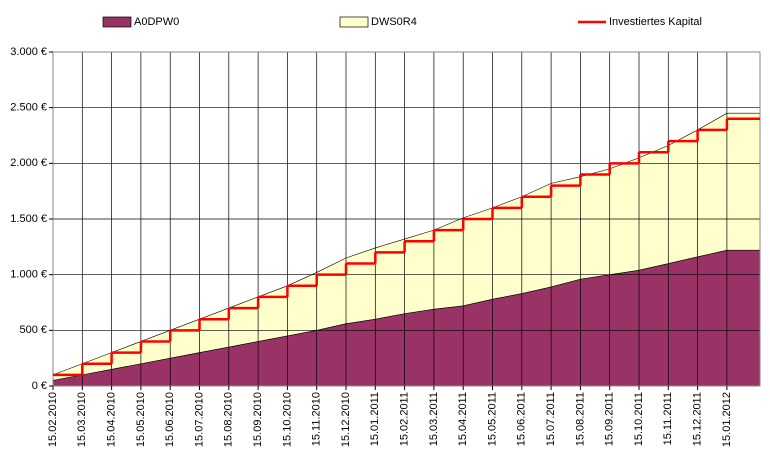 This screenshot has height=464, width=770. What do you see at coordinates (28, 52) in the screenshot?
I see `y-tick-label: 3.000 €` at bounding box center [28, 52].